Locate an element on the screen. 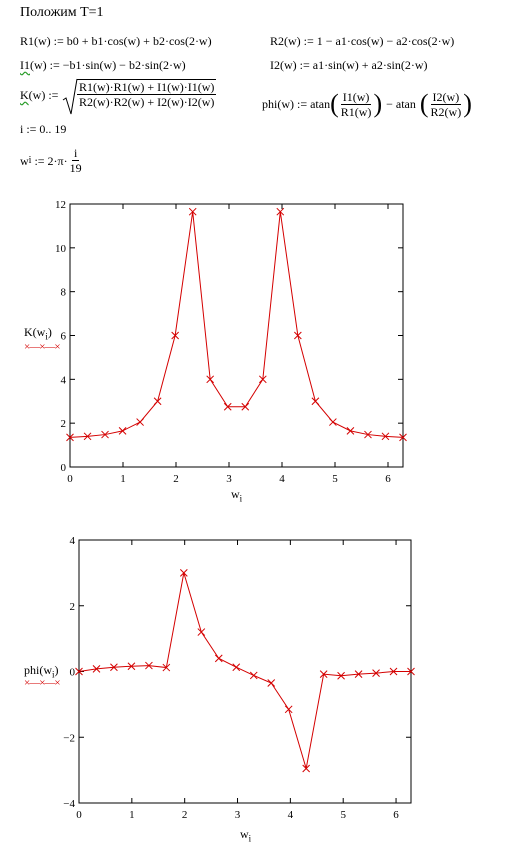  y-tick-label: −2 is located at coordinates (69, 738).